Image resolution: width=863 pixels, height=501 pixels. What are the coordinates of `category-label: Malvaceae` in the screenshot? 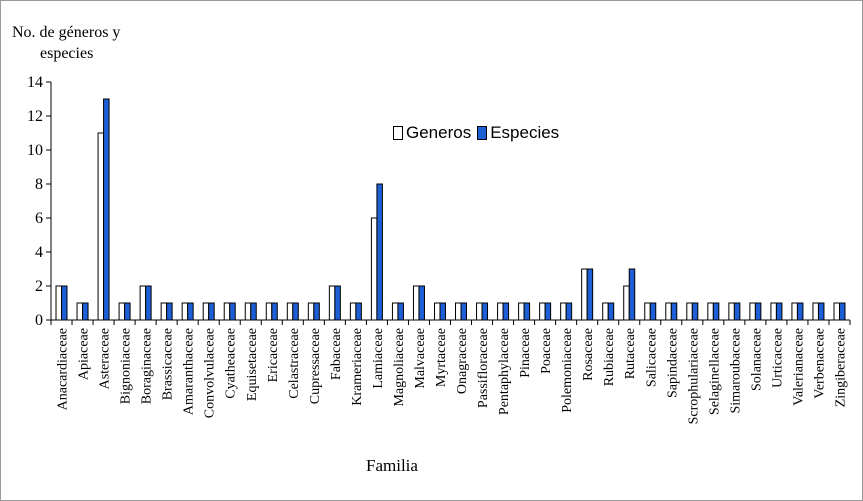 It's located at (420, 358).